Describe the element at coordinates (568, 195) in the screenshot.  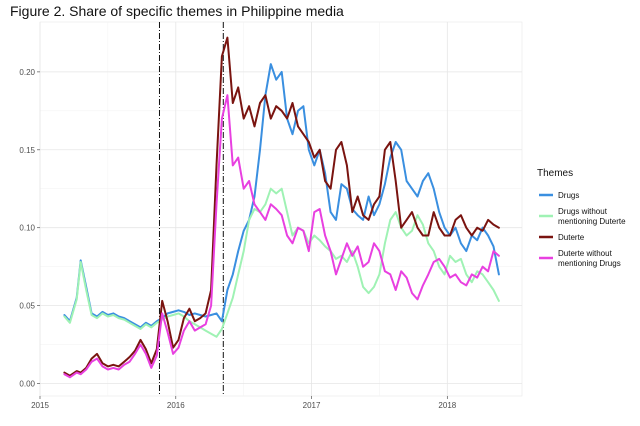
I see `legend-label-drugs: Drugs` at that location.